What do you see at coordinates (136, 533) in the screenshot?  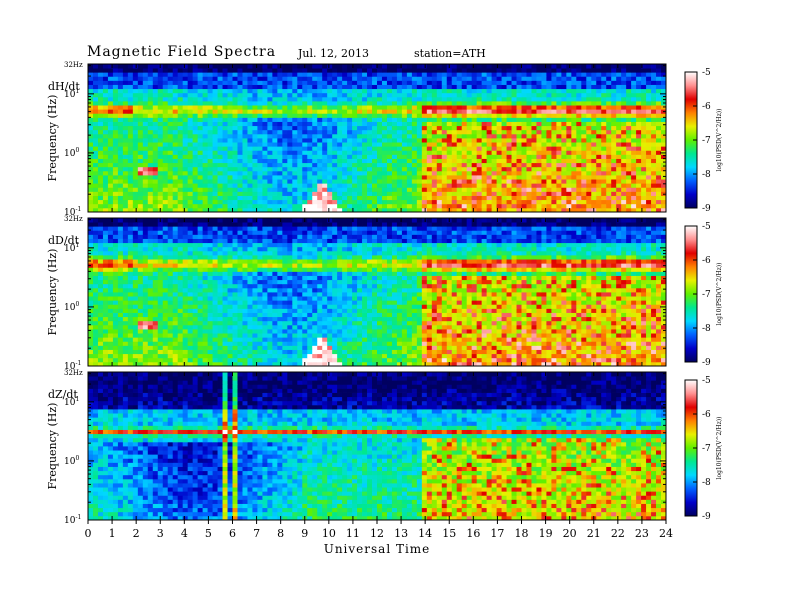 I see `x-tick-label: 2` at bounding box center [136, 533].